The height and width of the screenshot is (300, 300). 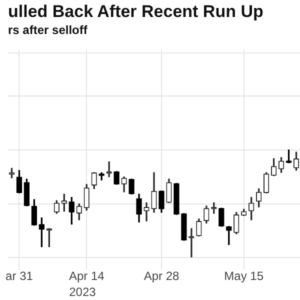 What do you see at coordinates (82, 292) in the screenshot?
I see `text: 2023` at bounding box center [82, 292].